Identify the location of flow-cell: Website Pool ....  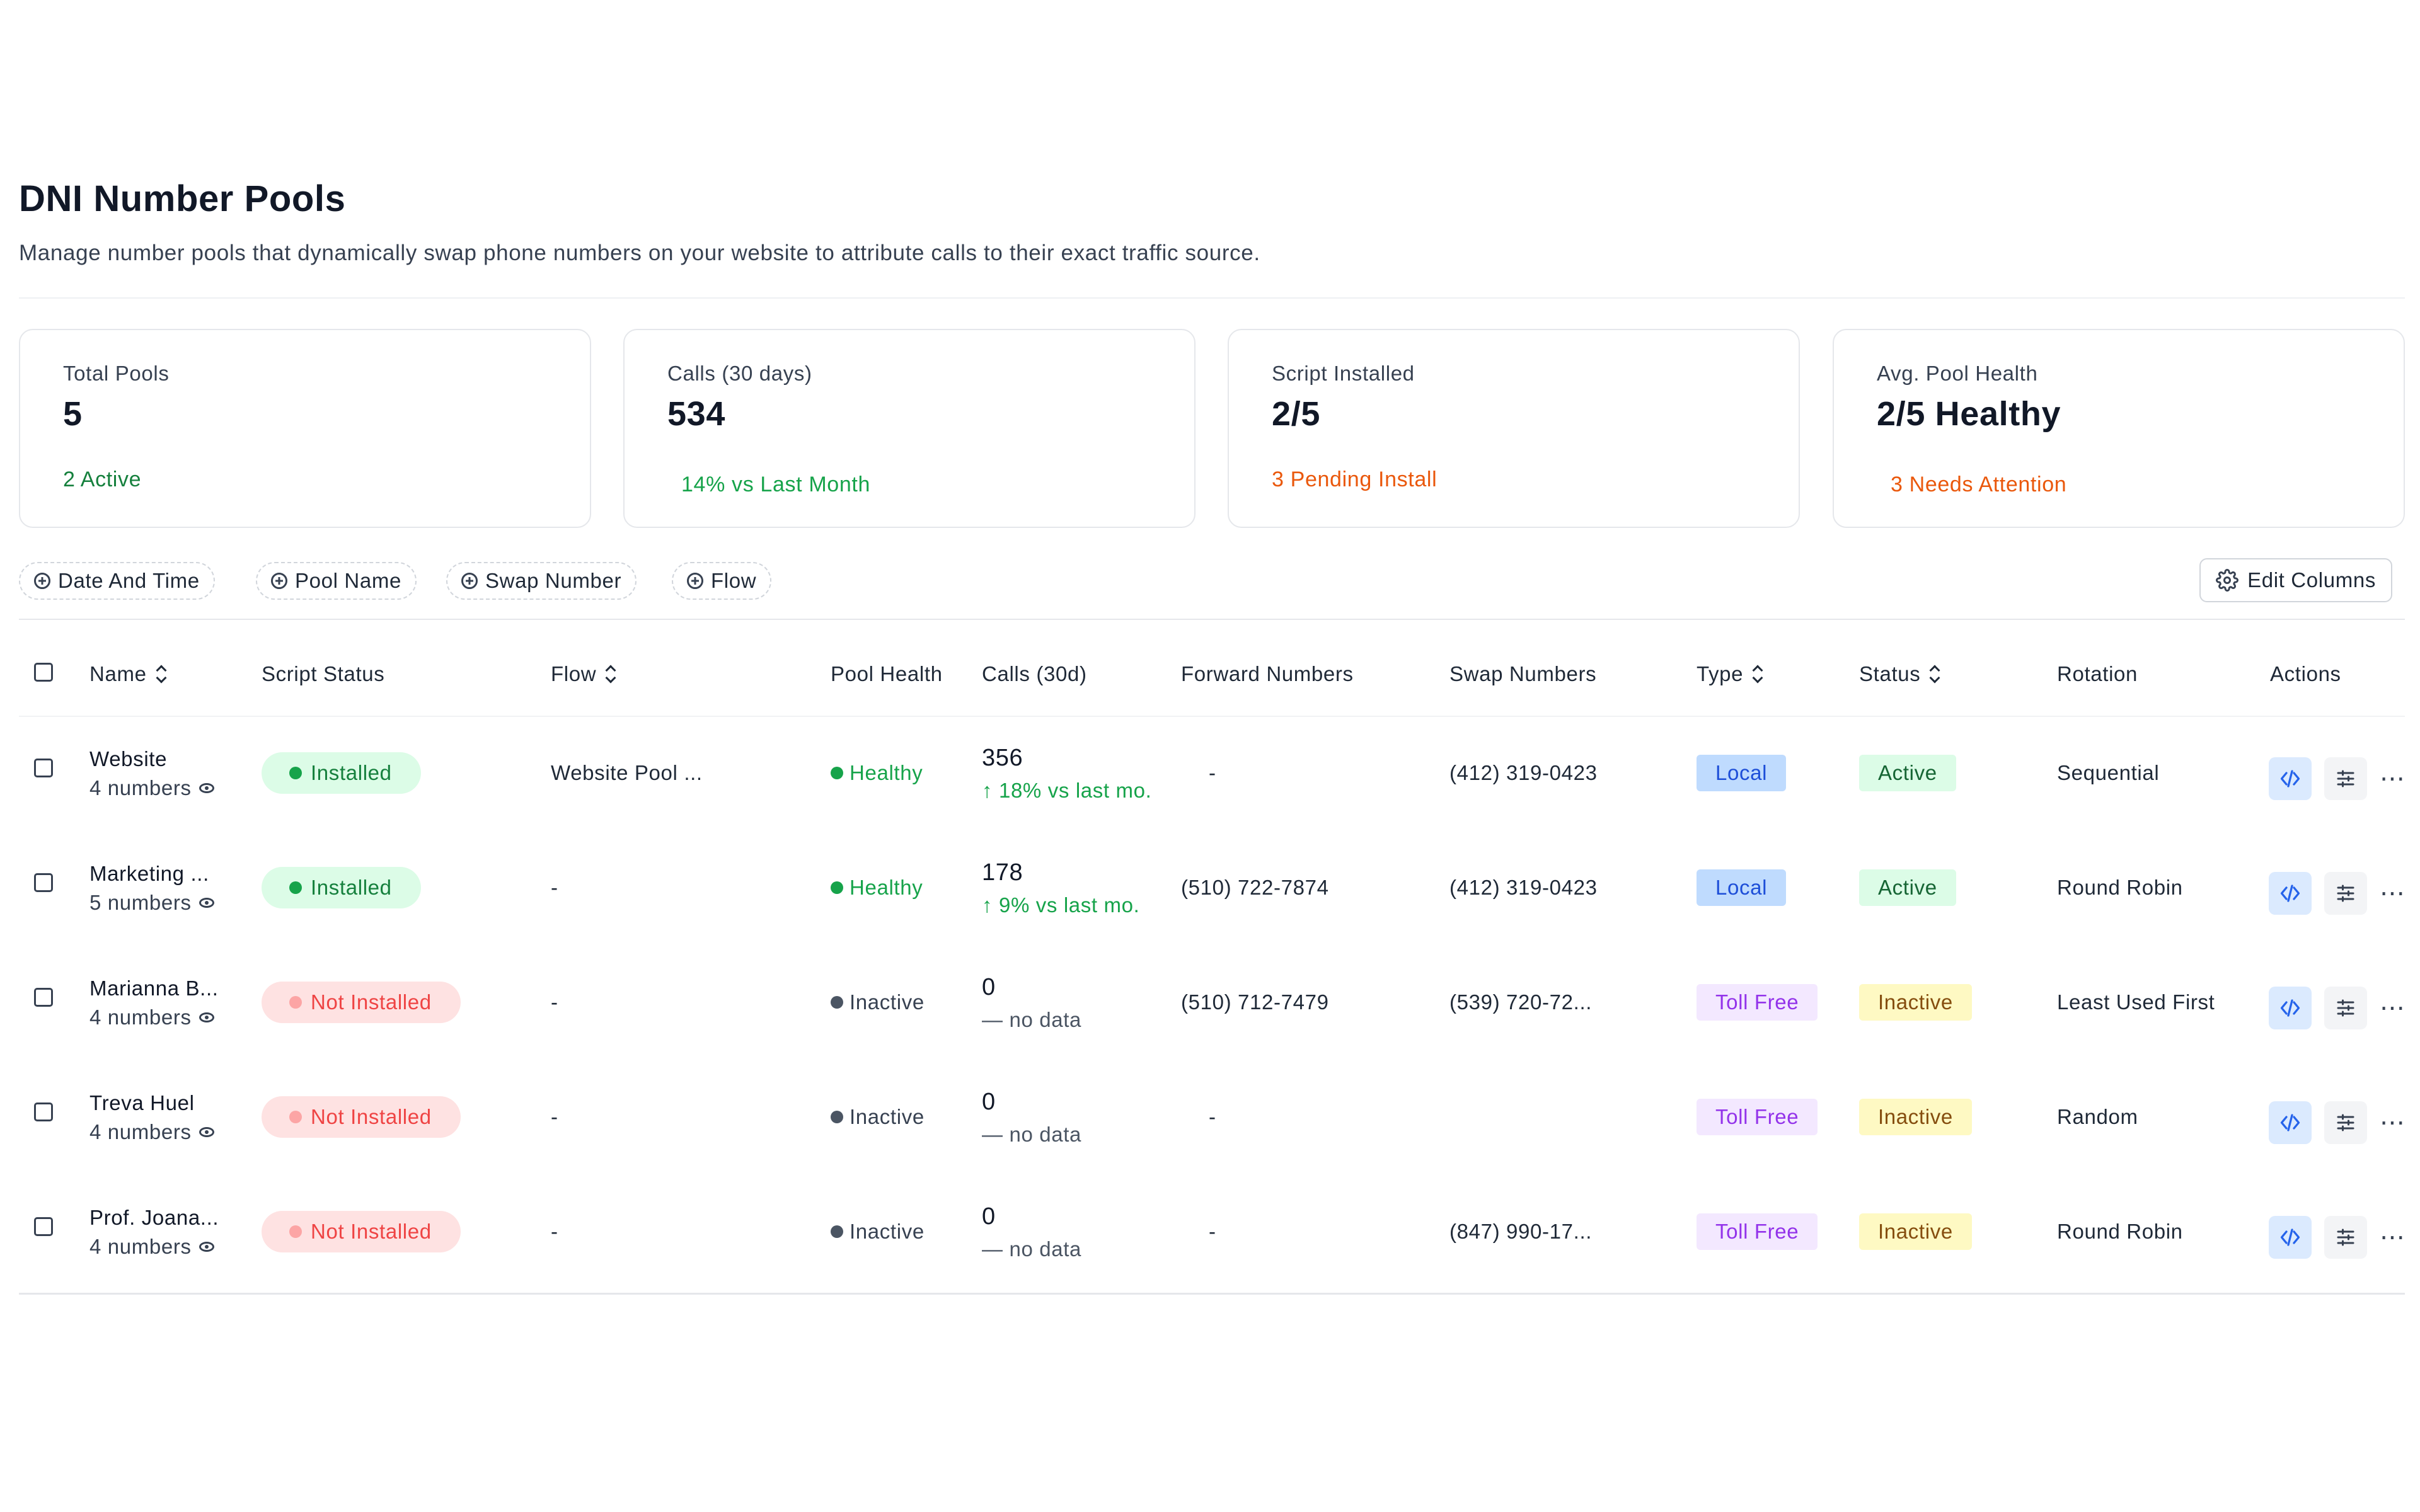
(627, 772).